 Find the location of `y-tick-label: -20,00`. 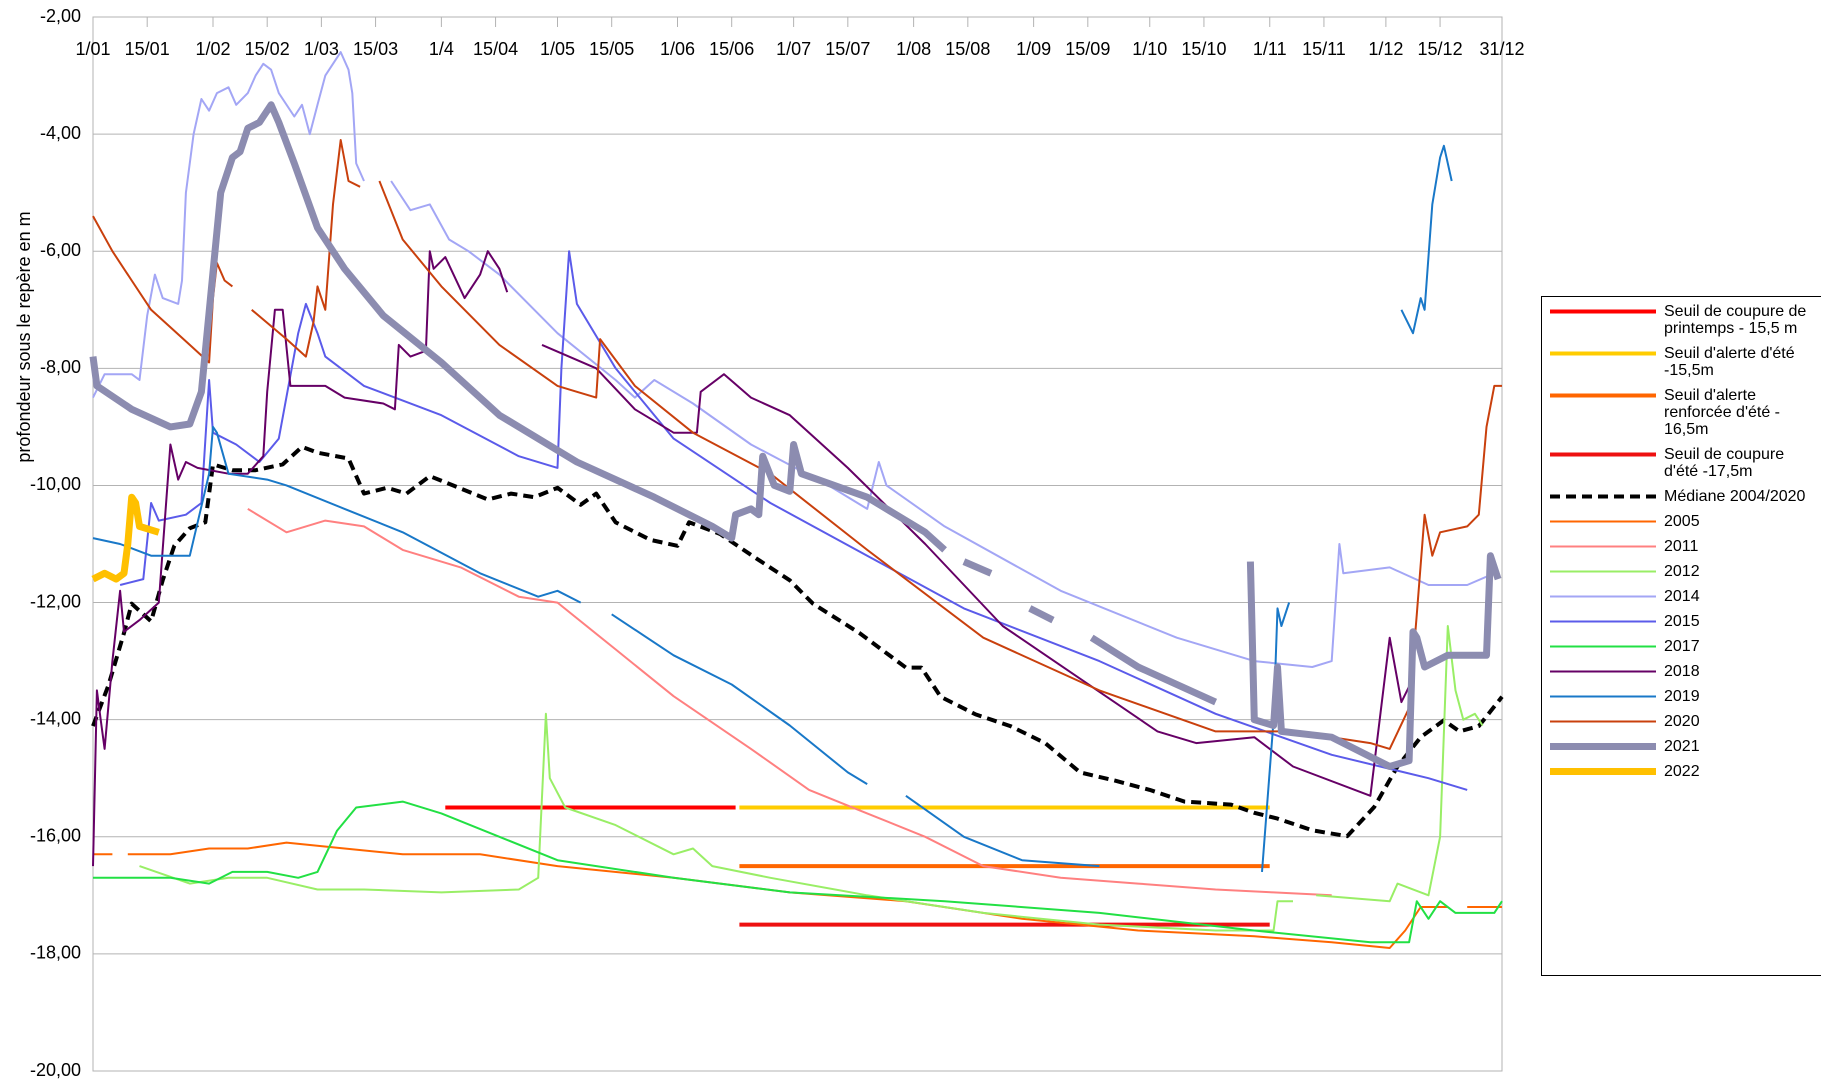

y-tick-label: -20,00 is located at coordinates (55, 1070).